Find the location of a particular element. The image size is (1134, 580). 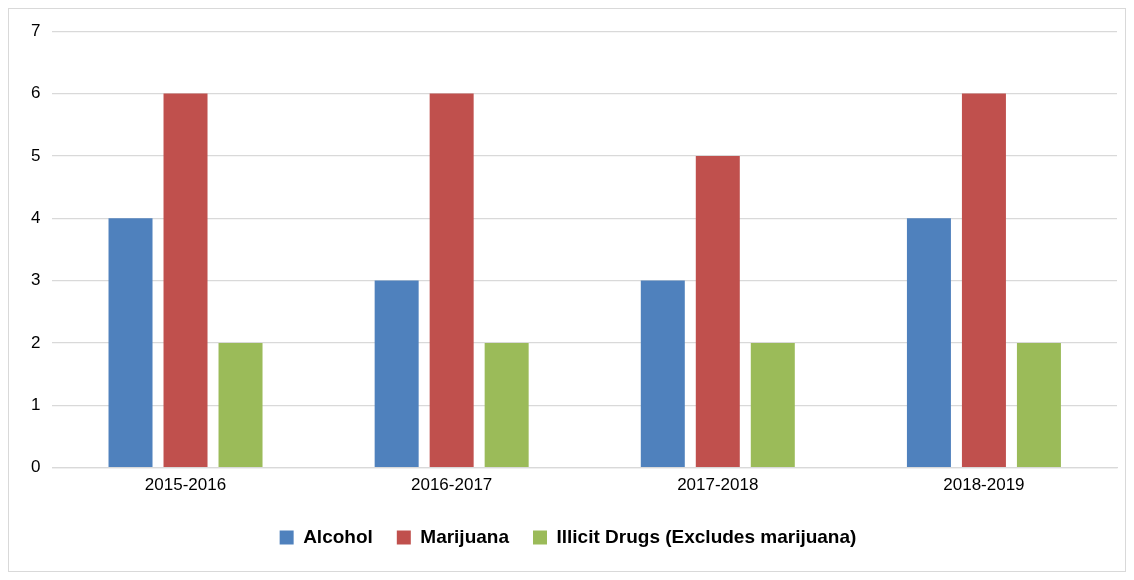

x-tick-label: 2016-2017 is located at coordinates (452, 485).